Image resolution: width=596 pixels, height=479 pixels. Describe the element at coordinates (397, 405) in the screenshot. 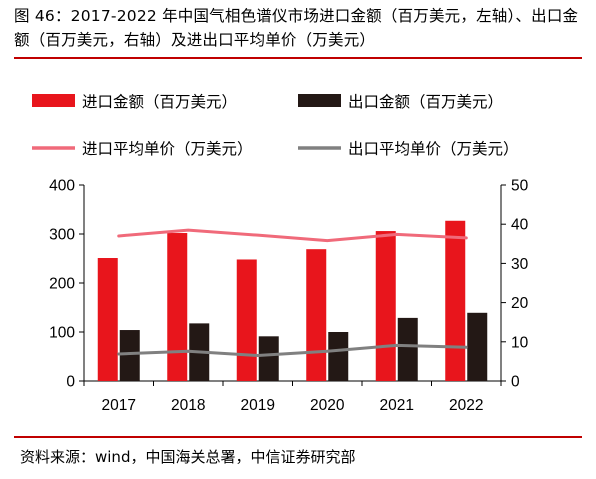

I see `x-tick-label: 2021` at that location.